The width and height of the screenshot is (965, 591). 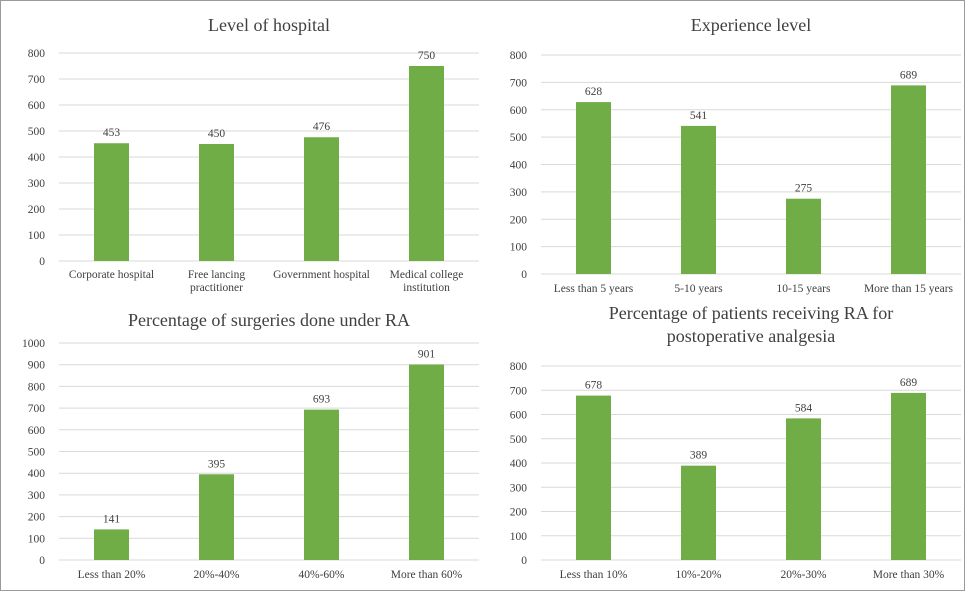 I want to click on data-label: 678, so click(x=594, y=386).